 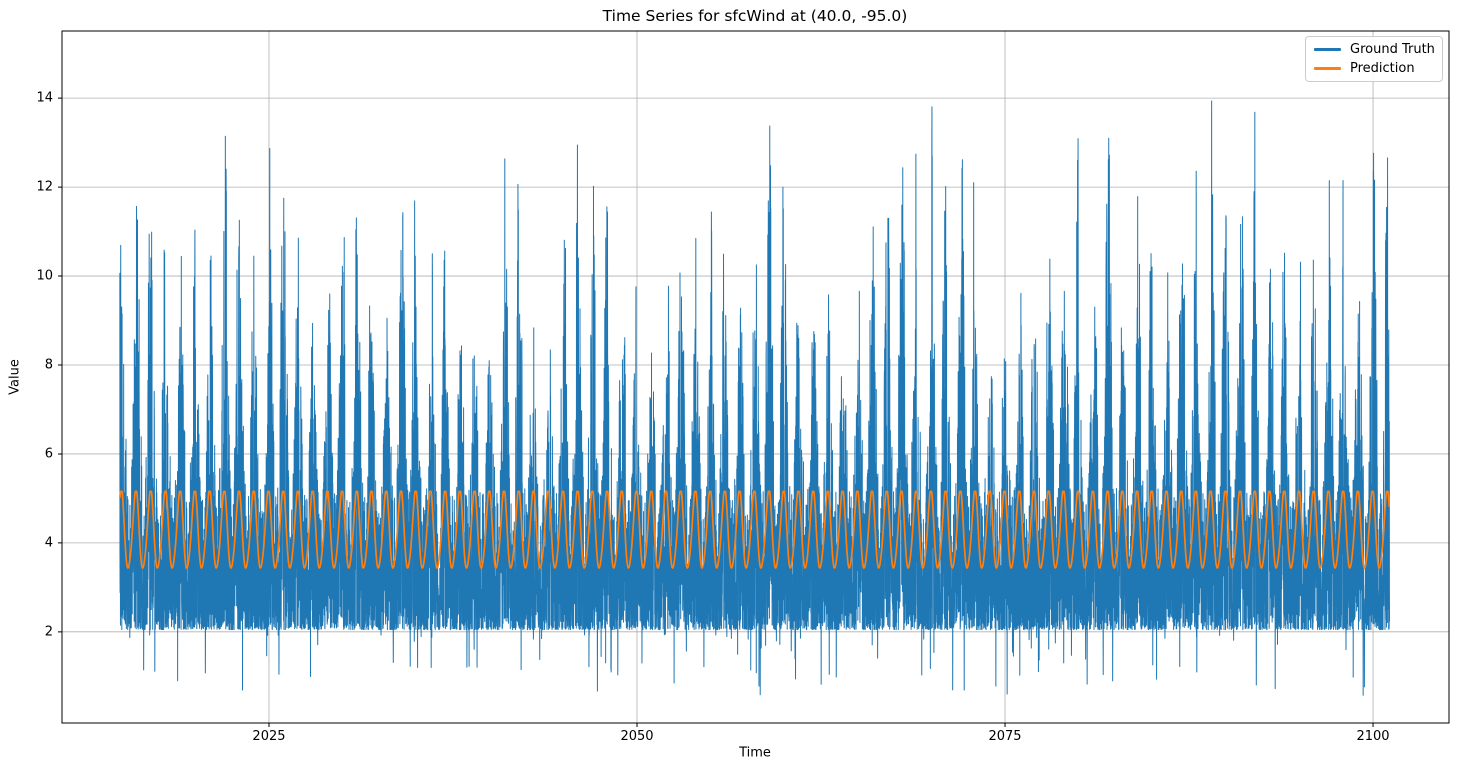 I want to click on legend-entry-ground-truth: Ground Truth, so click(x=1374, y=50).